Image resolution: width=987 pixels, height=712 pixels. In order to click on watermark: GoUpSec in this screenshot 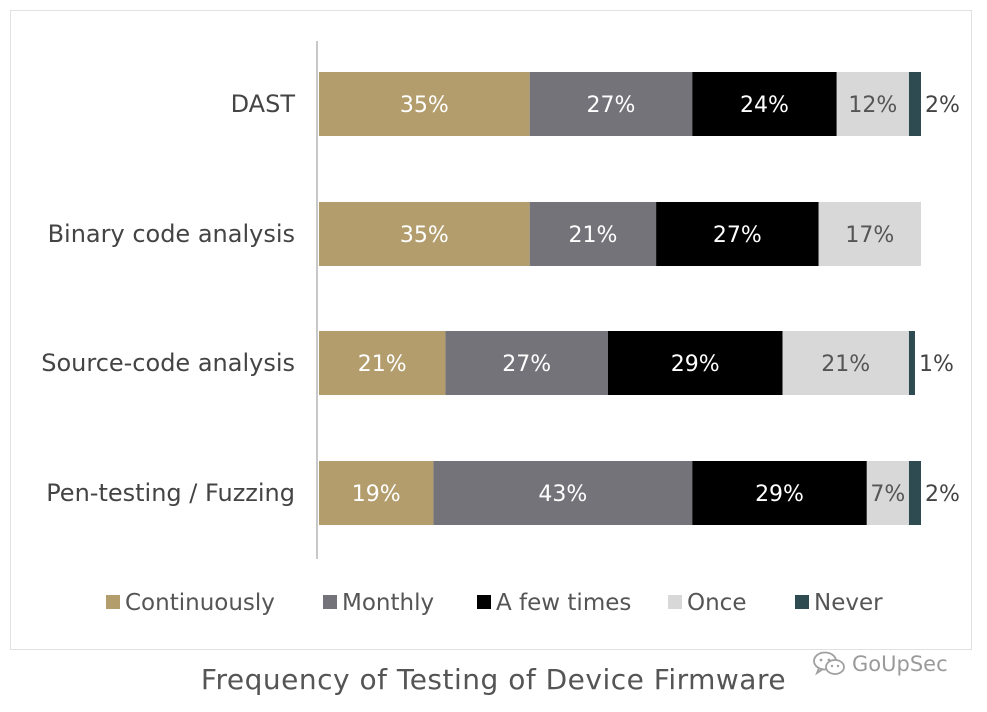, I will do `click(880, 664)`.